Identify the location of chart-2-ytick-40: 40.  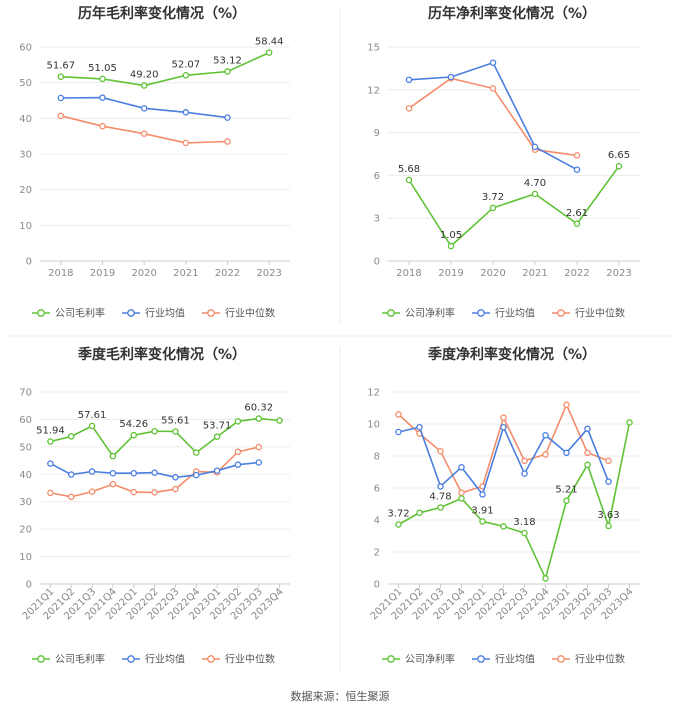
(25, 475).